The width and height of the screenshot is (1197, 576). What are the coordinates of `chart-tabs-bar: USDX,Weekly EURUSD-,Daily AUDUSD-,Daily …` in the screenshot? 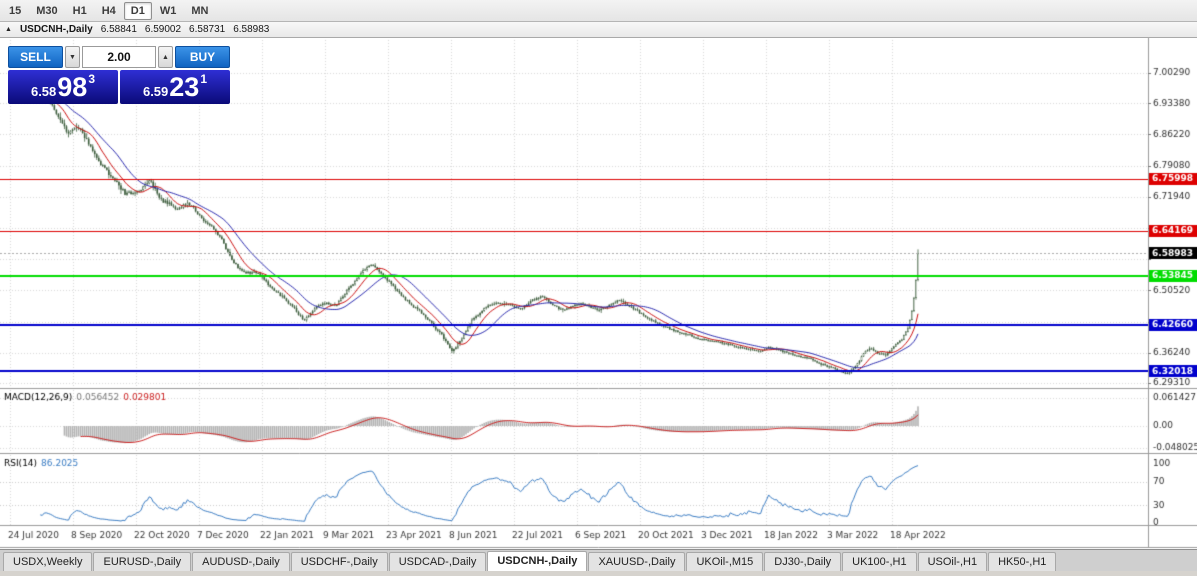 It's located at (598, 560).